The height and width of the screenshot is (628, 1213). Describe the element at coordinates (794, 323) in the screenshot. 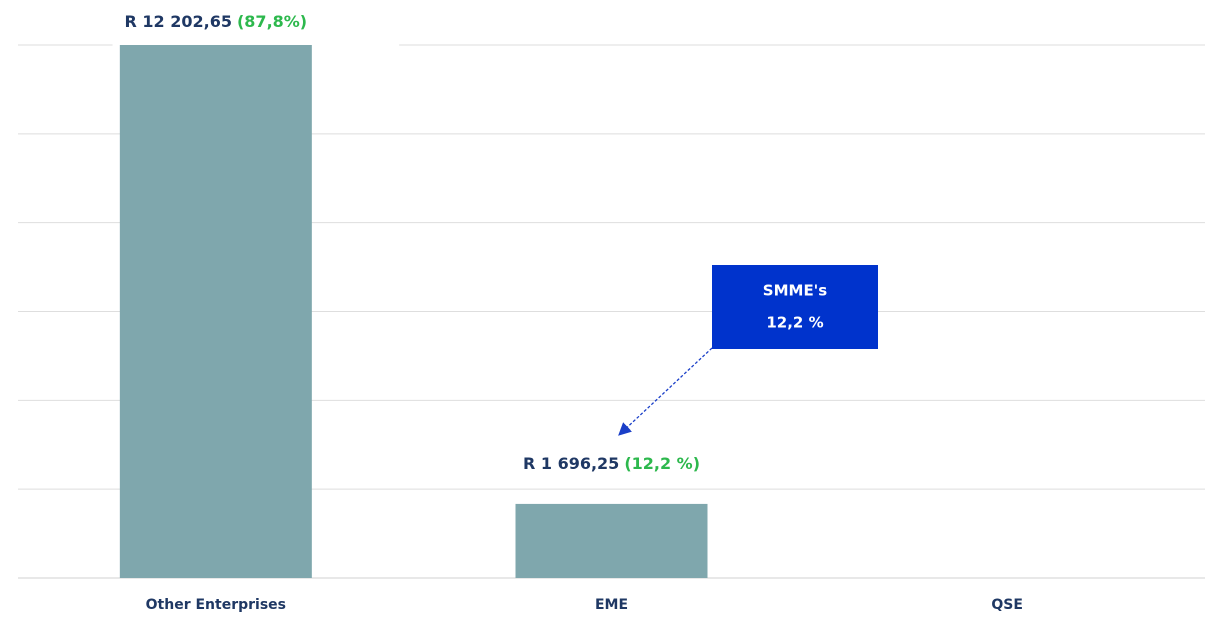

I see `callout-text: 12,2 %` at that location.